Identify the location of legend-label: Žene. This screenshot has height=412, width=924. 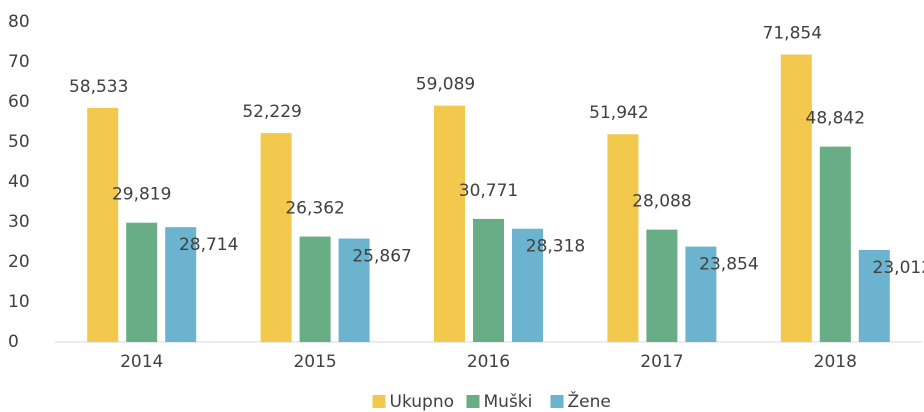
(589, 401).